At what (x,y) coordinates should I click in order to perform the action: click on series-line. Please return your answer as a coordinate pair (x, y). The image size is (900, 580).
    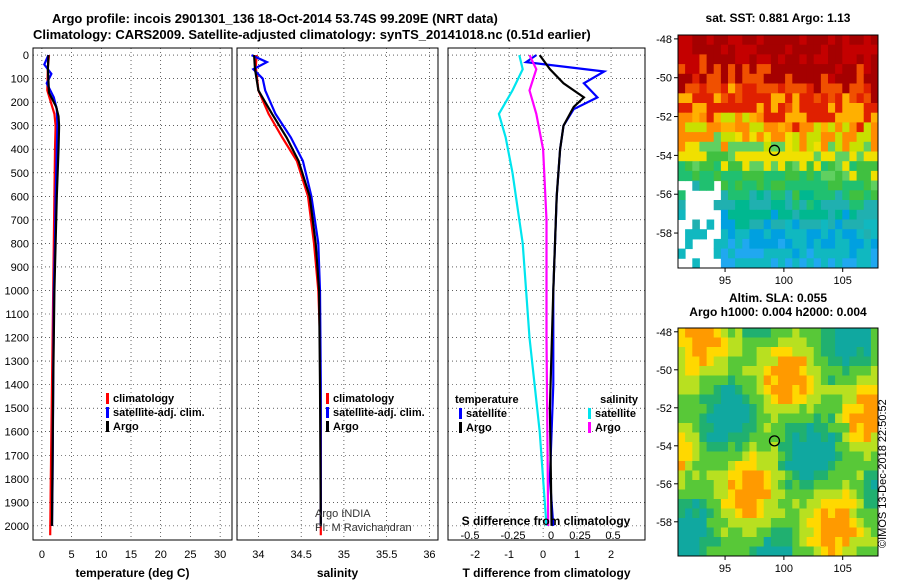
    Looking at the image, I should click on (288, 295).